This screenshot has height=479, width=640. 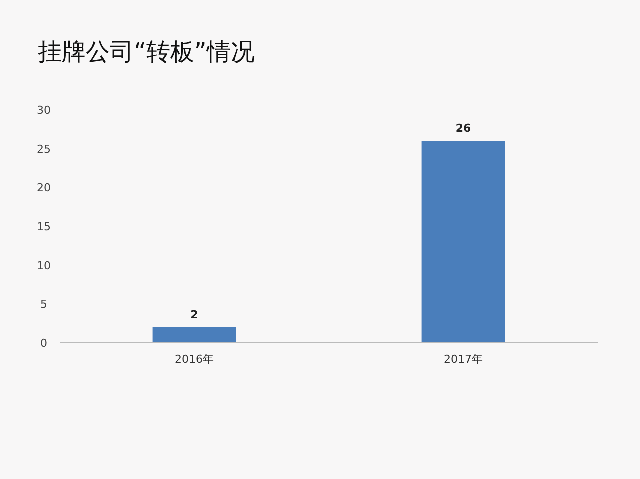 I want to click on data-label: 2, so click(x=194, y=315).